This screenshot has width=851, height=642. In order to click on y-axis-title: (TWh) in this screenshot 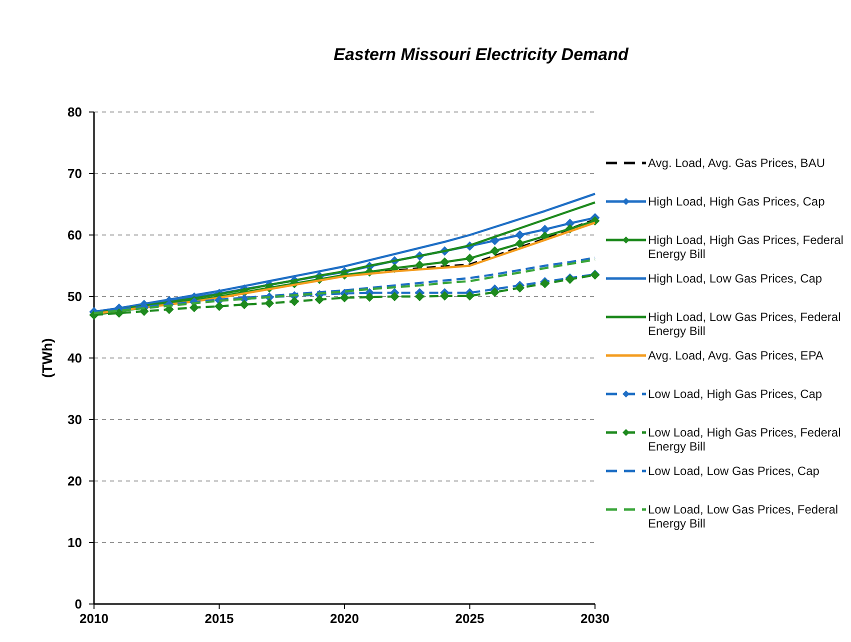, I will do `click(47, 358)`.